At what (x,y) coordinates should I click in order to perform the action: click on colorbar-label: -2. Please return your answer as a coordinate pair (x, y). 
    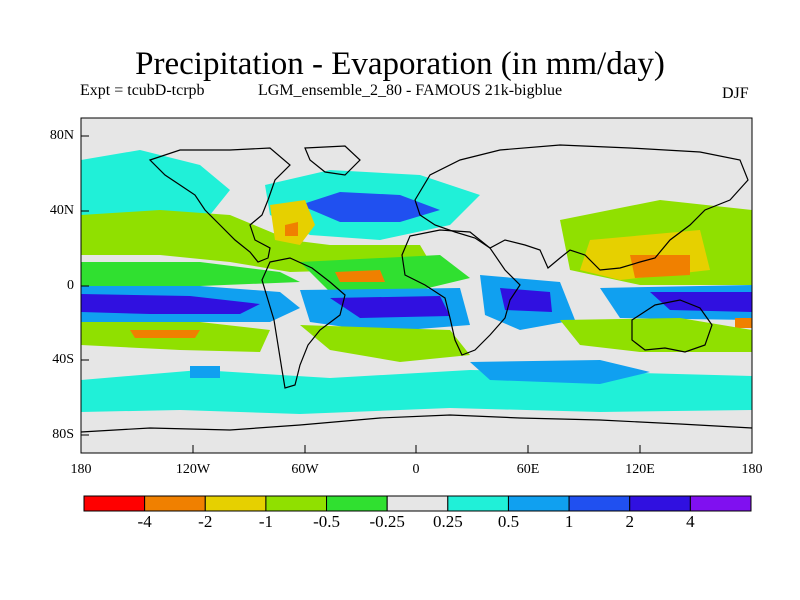
    Looking at the image, I should click on (205, 521).